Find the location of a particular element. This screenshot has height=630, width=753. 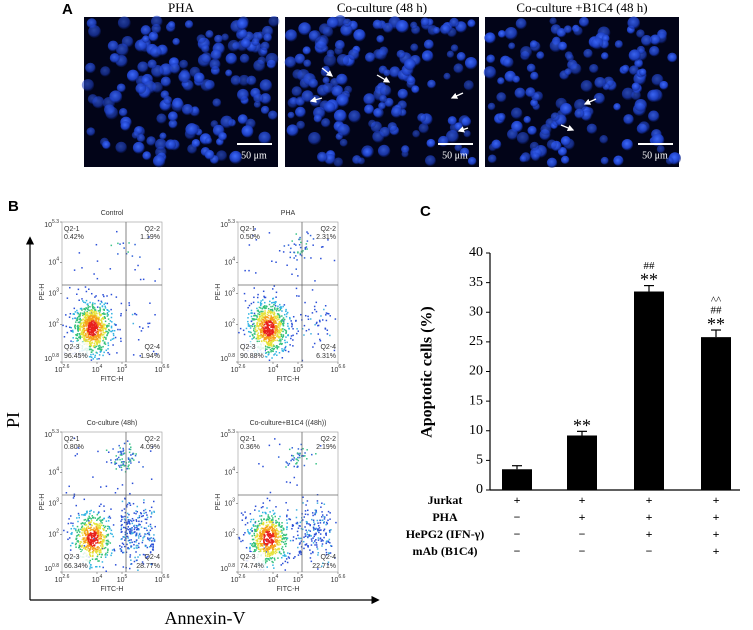

tick-exponent: 5 is located at coordinates (126, 367).